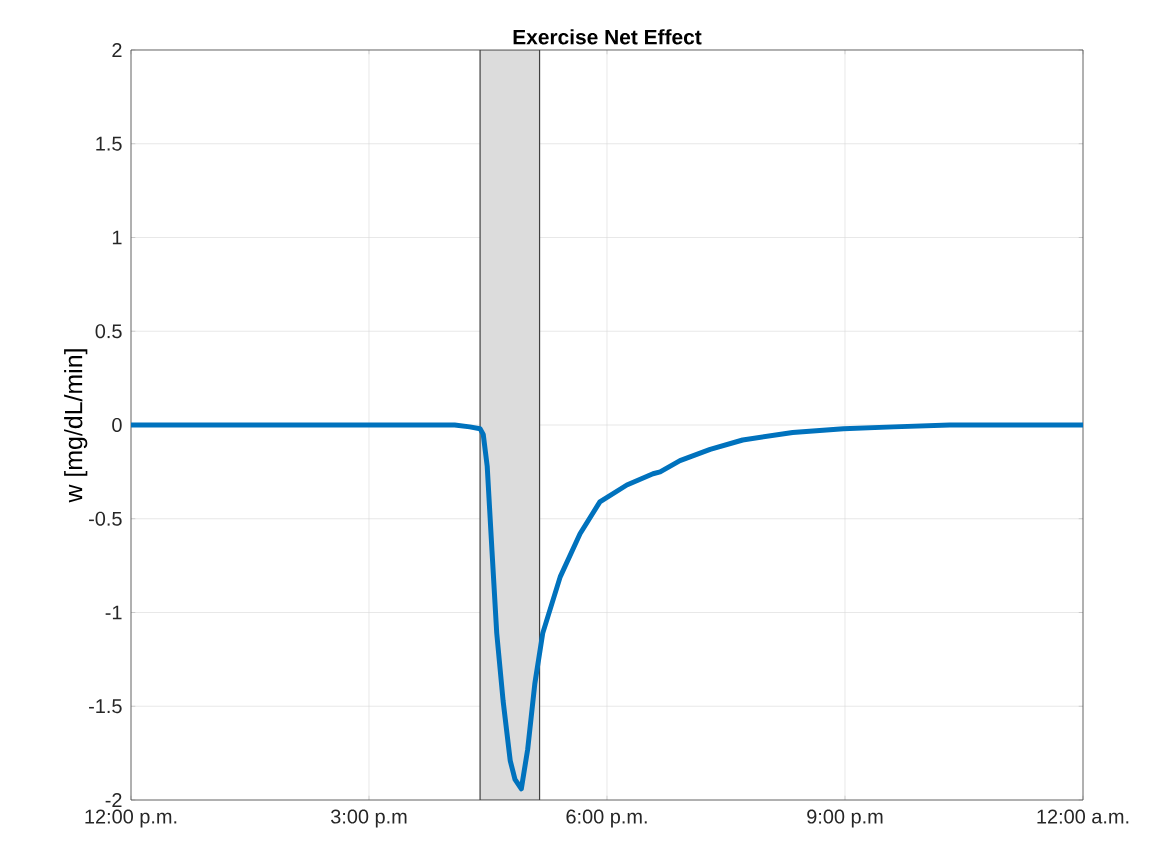 This screenshot has height=859, width=1163. Describe the element at coordinates (117, 425) in the screenshot. I see `y-tick-label: 0` at that location.